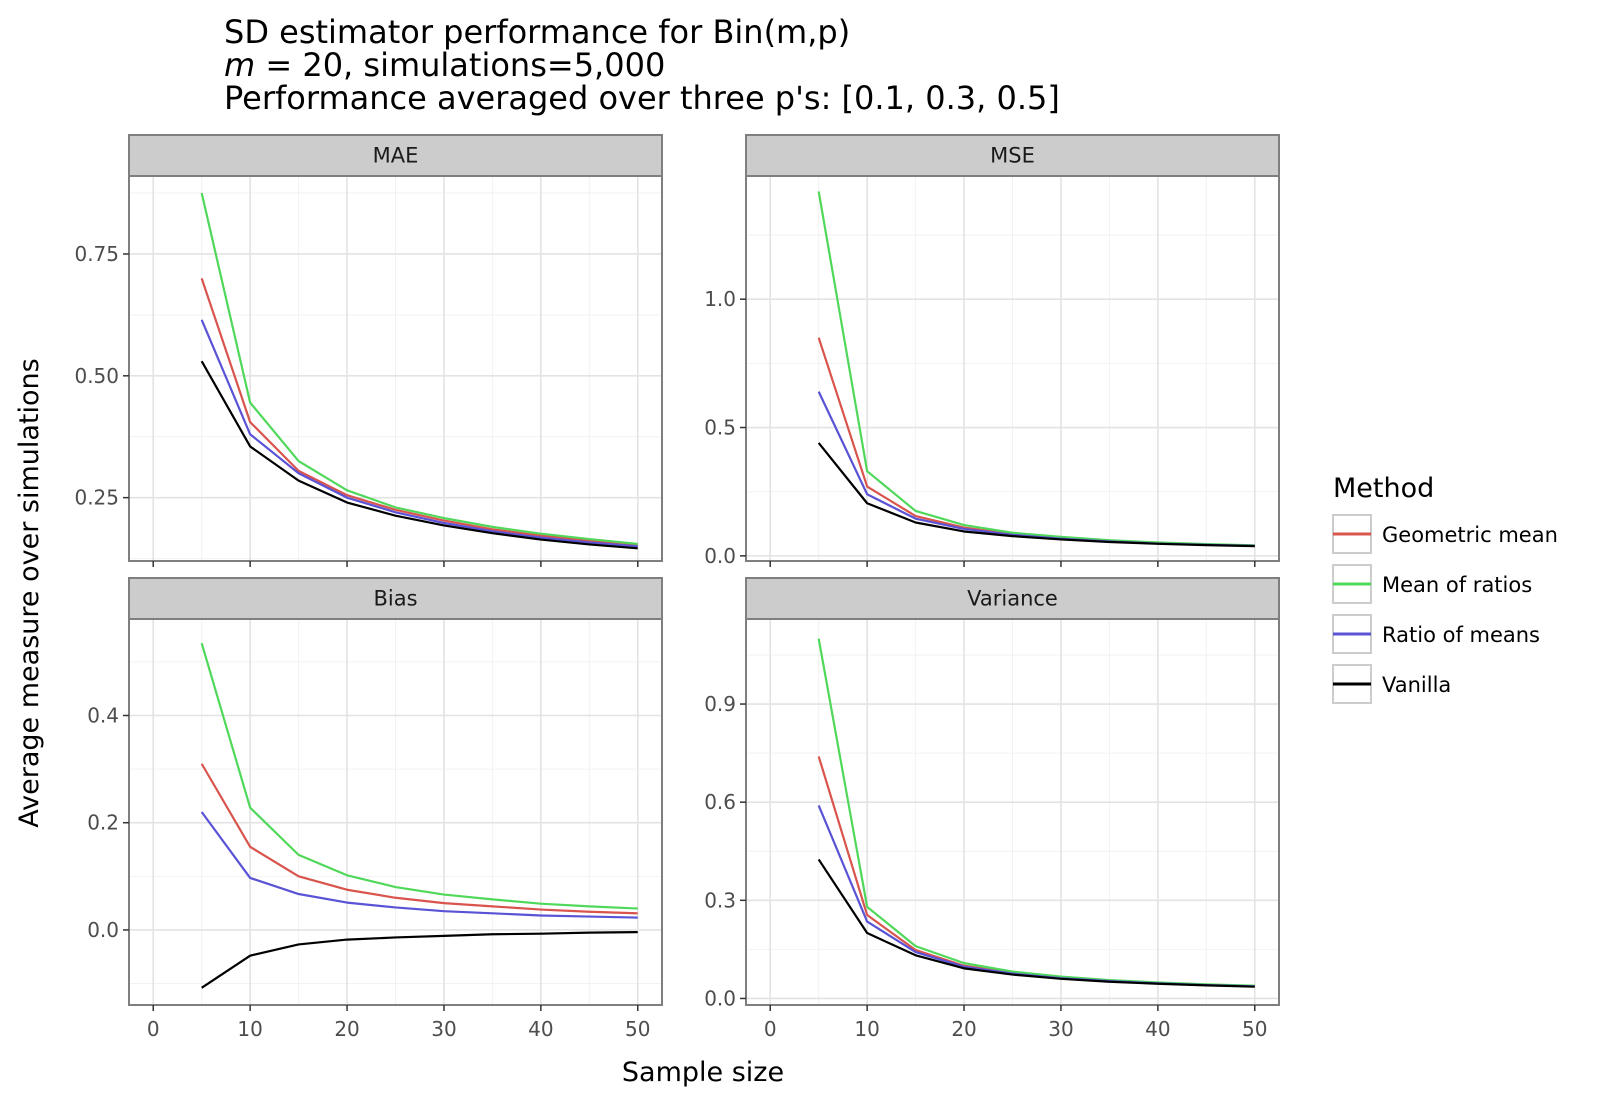 This screenshot has width=1600, height=1100. I want to click on facet-strip-label: MAE, so click(396, 156).